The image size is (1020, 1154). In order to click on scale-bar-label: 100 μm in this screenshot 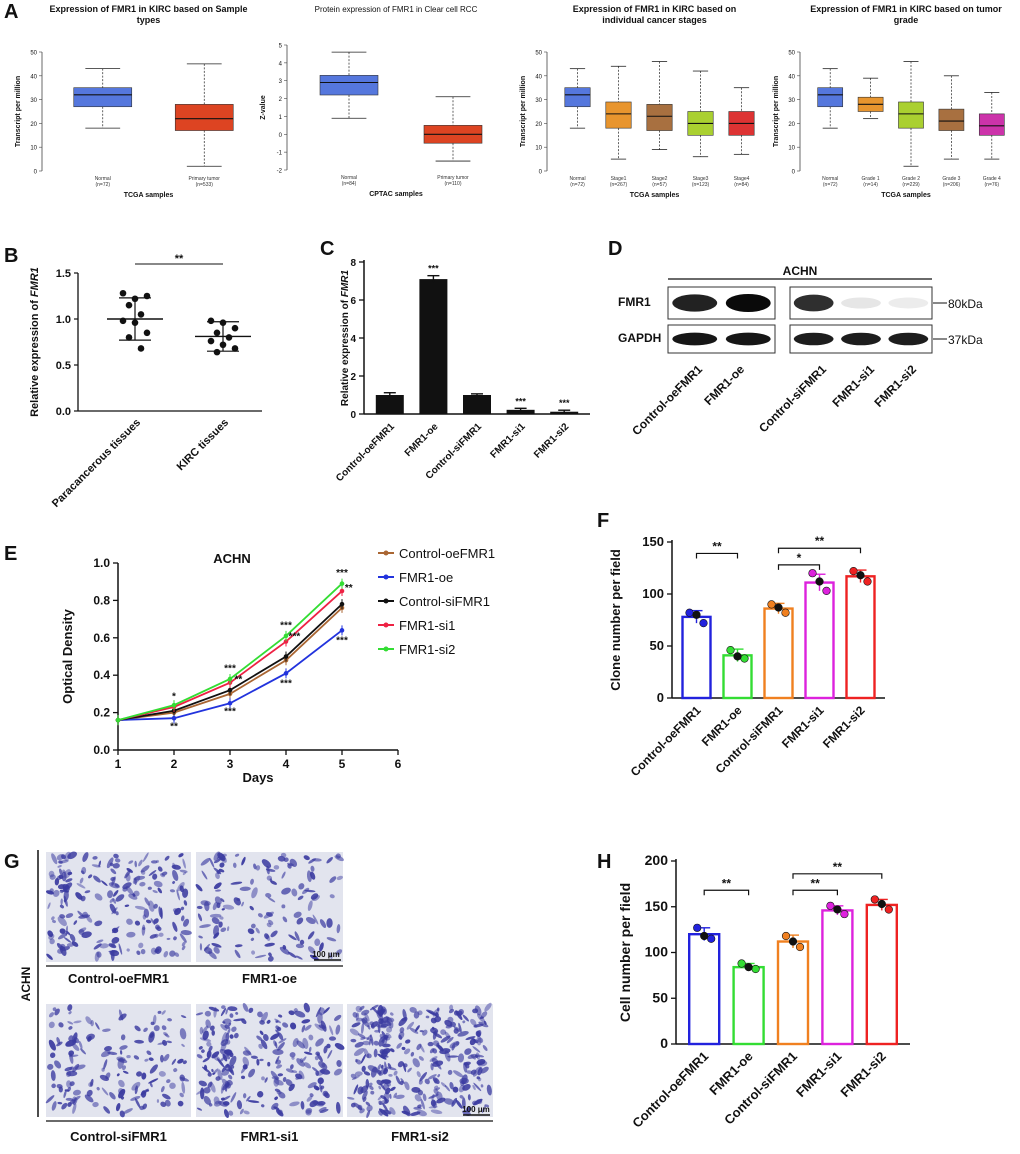, I will do `click(476, 1109)`.